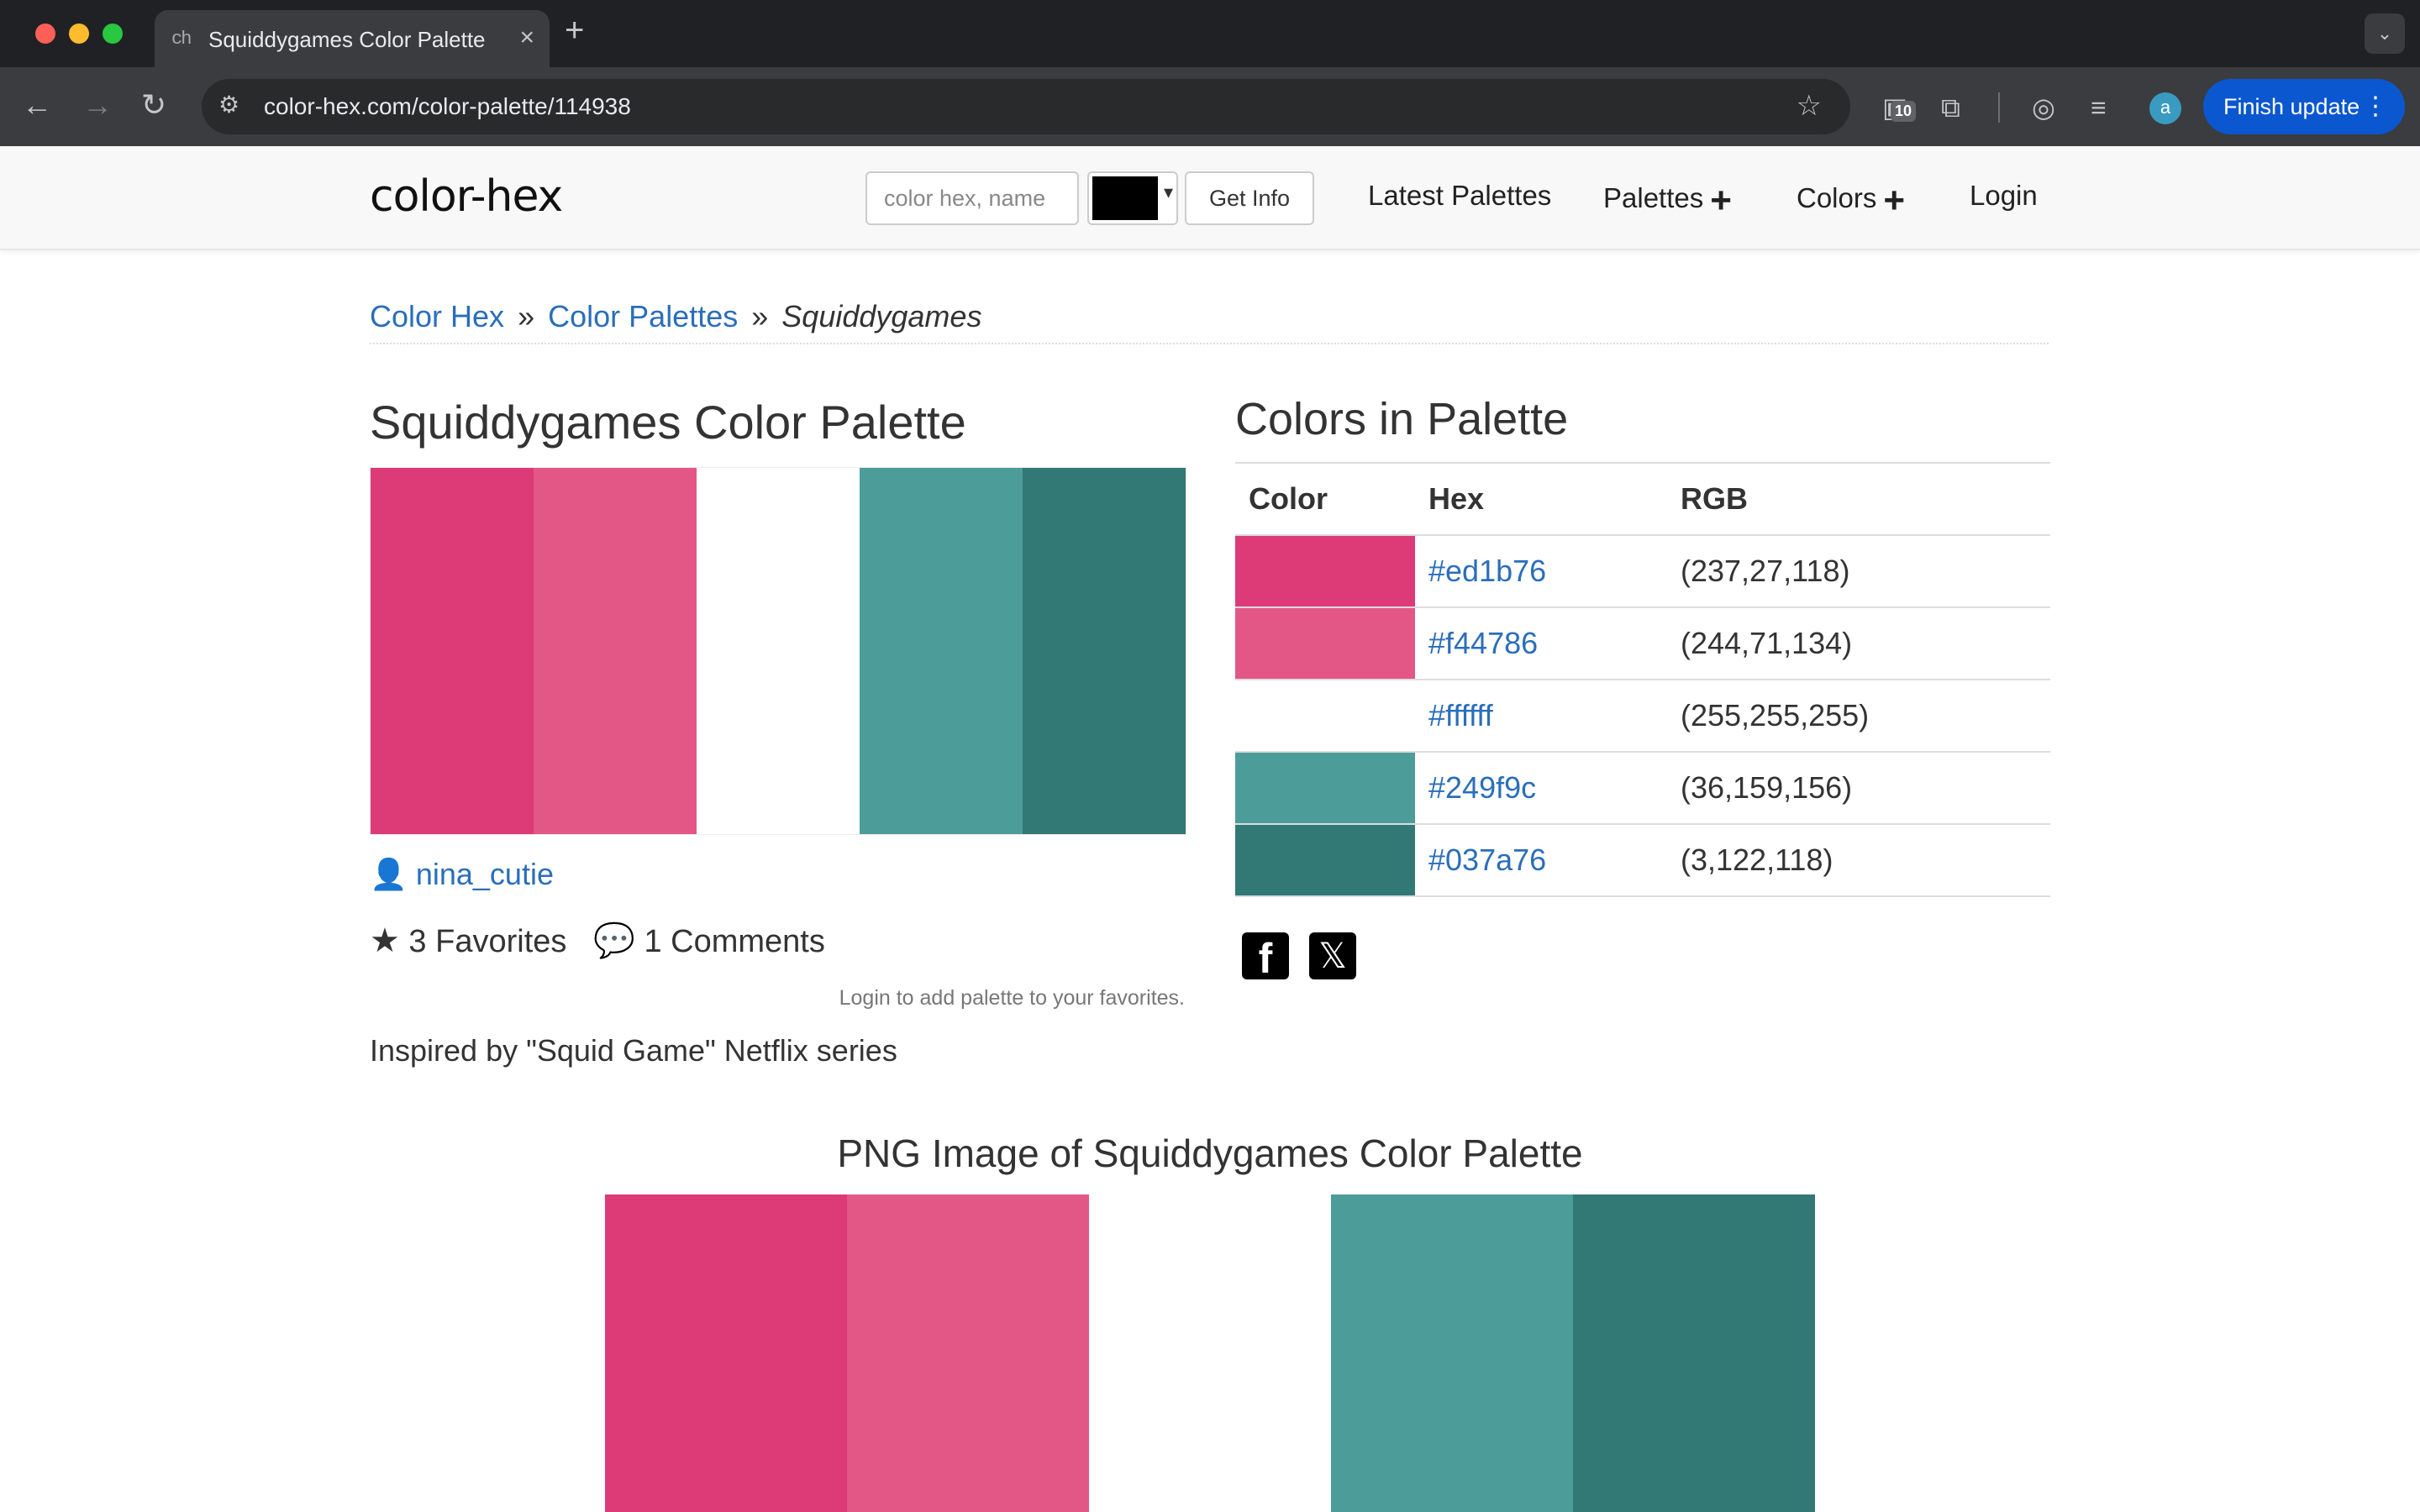  What do you see at coordinates (1012, 998) in the screenshot?
I see `login-note: Login to add palette to your favorites.` at bounding box center [1012, 998].